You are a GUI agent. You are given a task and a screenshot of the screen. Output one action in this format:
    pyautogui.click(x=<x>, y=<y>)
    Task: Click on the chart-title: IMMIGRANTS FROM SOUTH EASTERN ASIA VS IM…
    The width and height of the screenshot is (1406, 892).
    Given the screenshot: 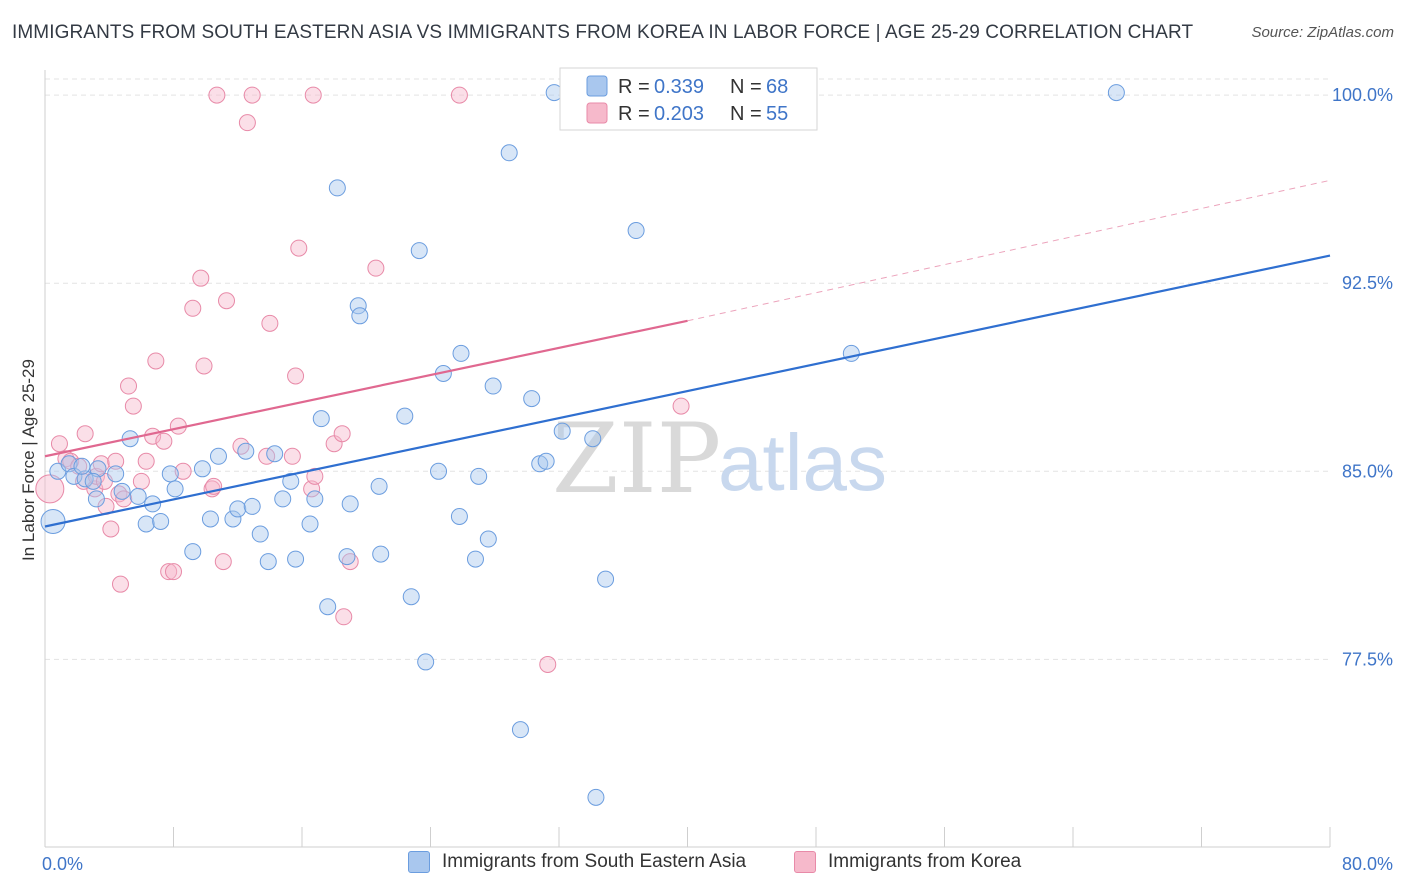 What is the action you would take?
    pyautogui.click(x=603, y=32)
    